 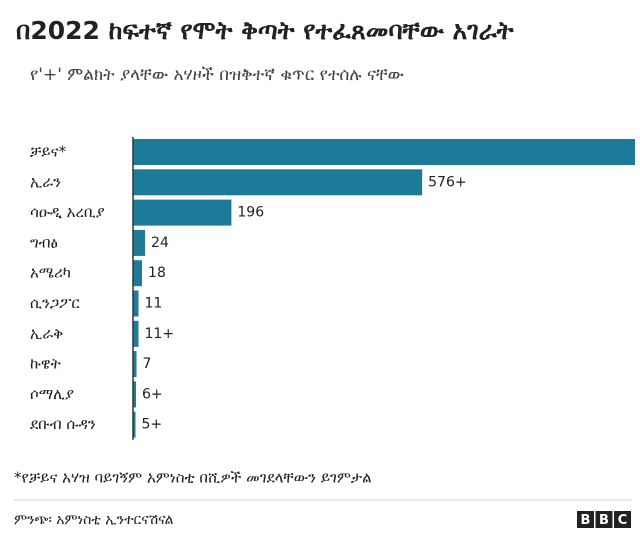 I want to click on data-label: 5+, so click(x=152, y=425).